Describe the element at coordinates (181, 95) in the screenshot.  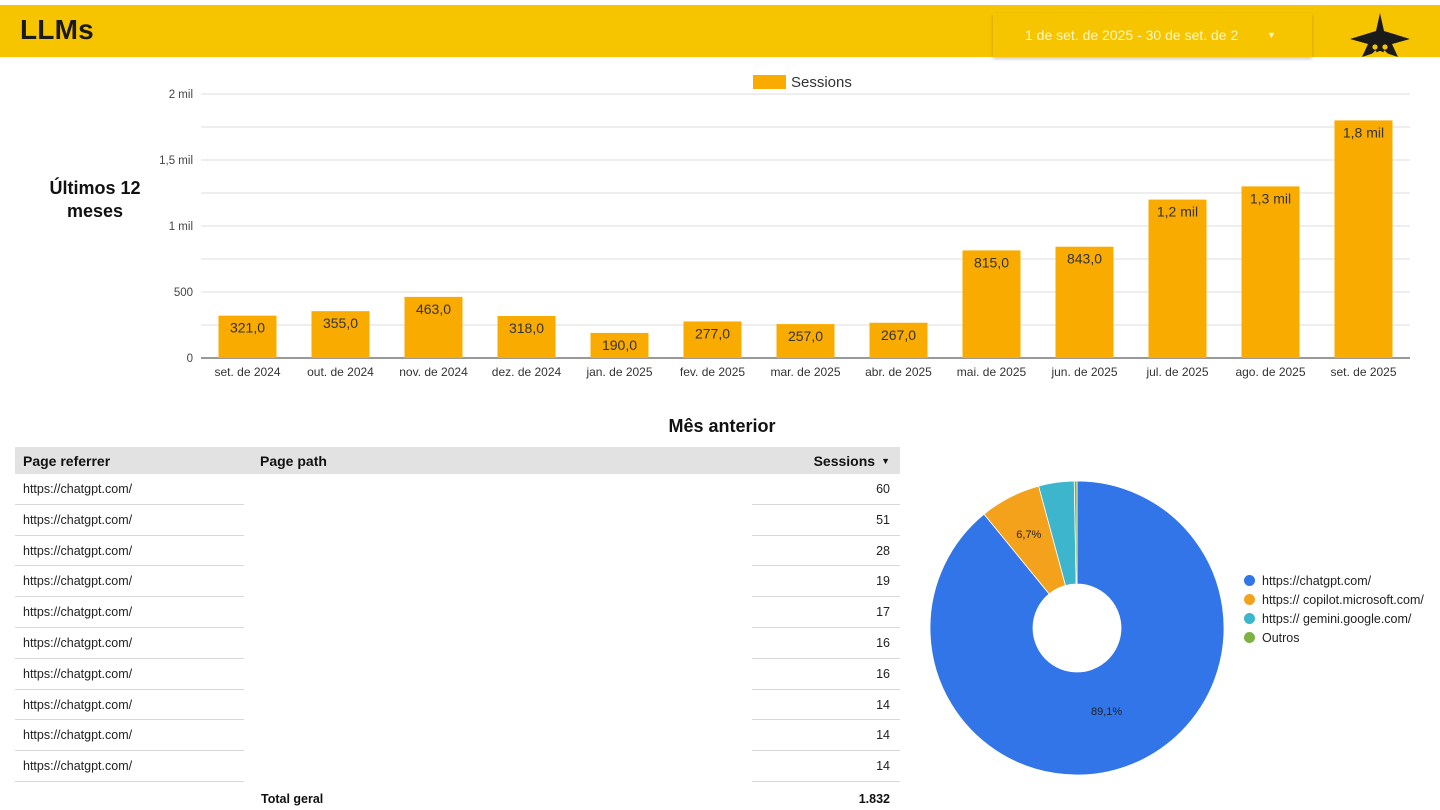
I see `y-tick-label: 2 mil` at that location.